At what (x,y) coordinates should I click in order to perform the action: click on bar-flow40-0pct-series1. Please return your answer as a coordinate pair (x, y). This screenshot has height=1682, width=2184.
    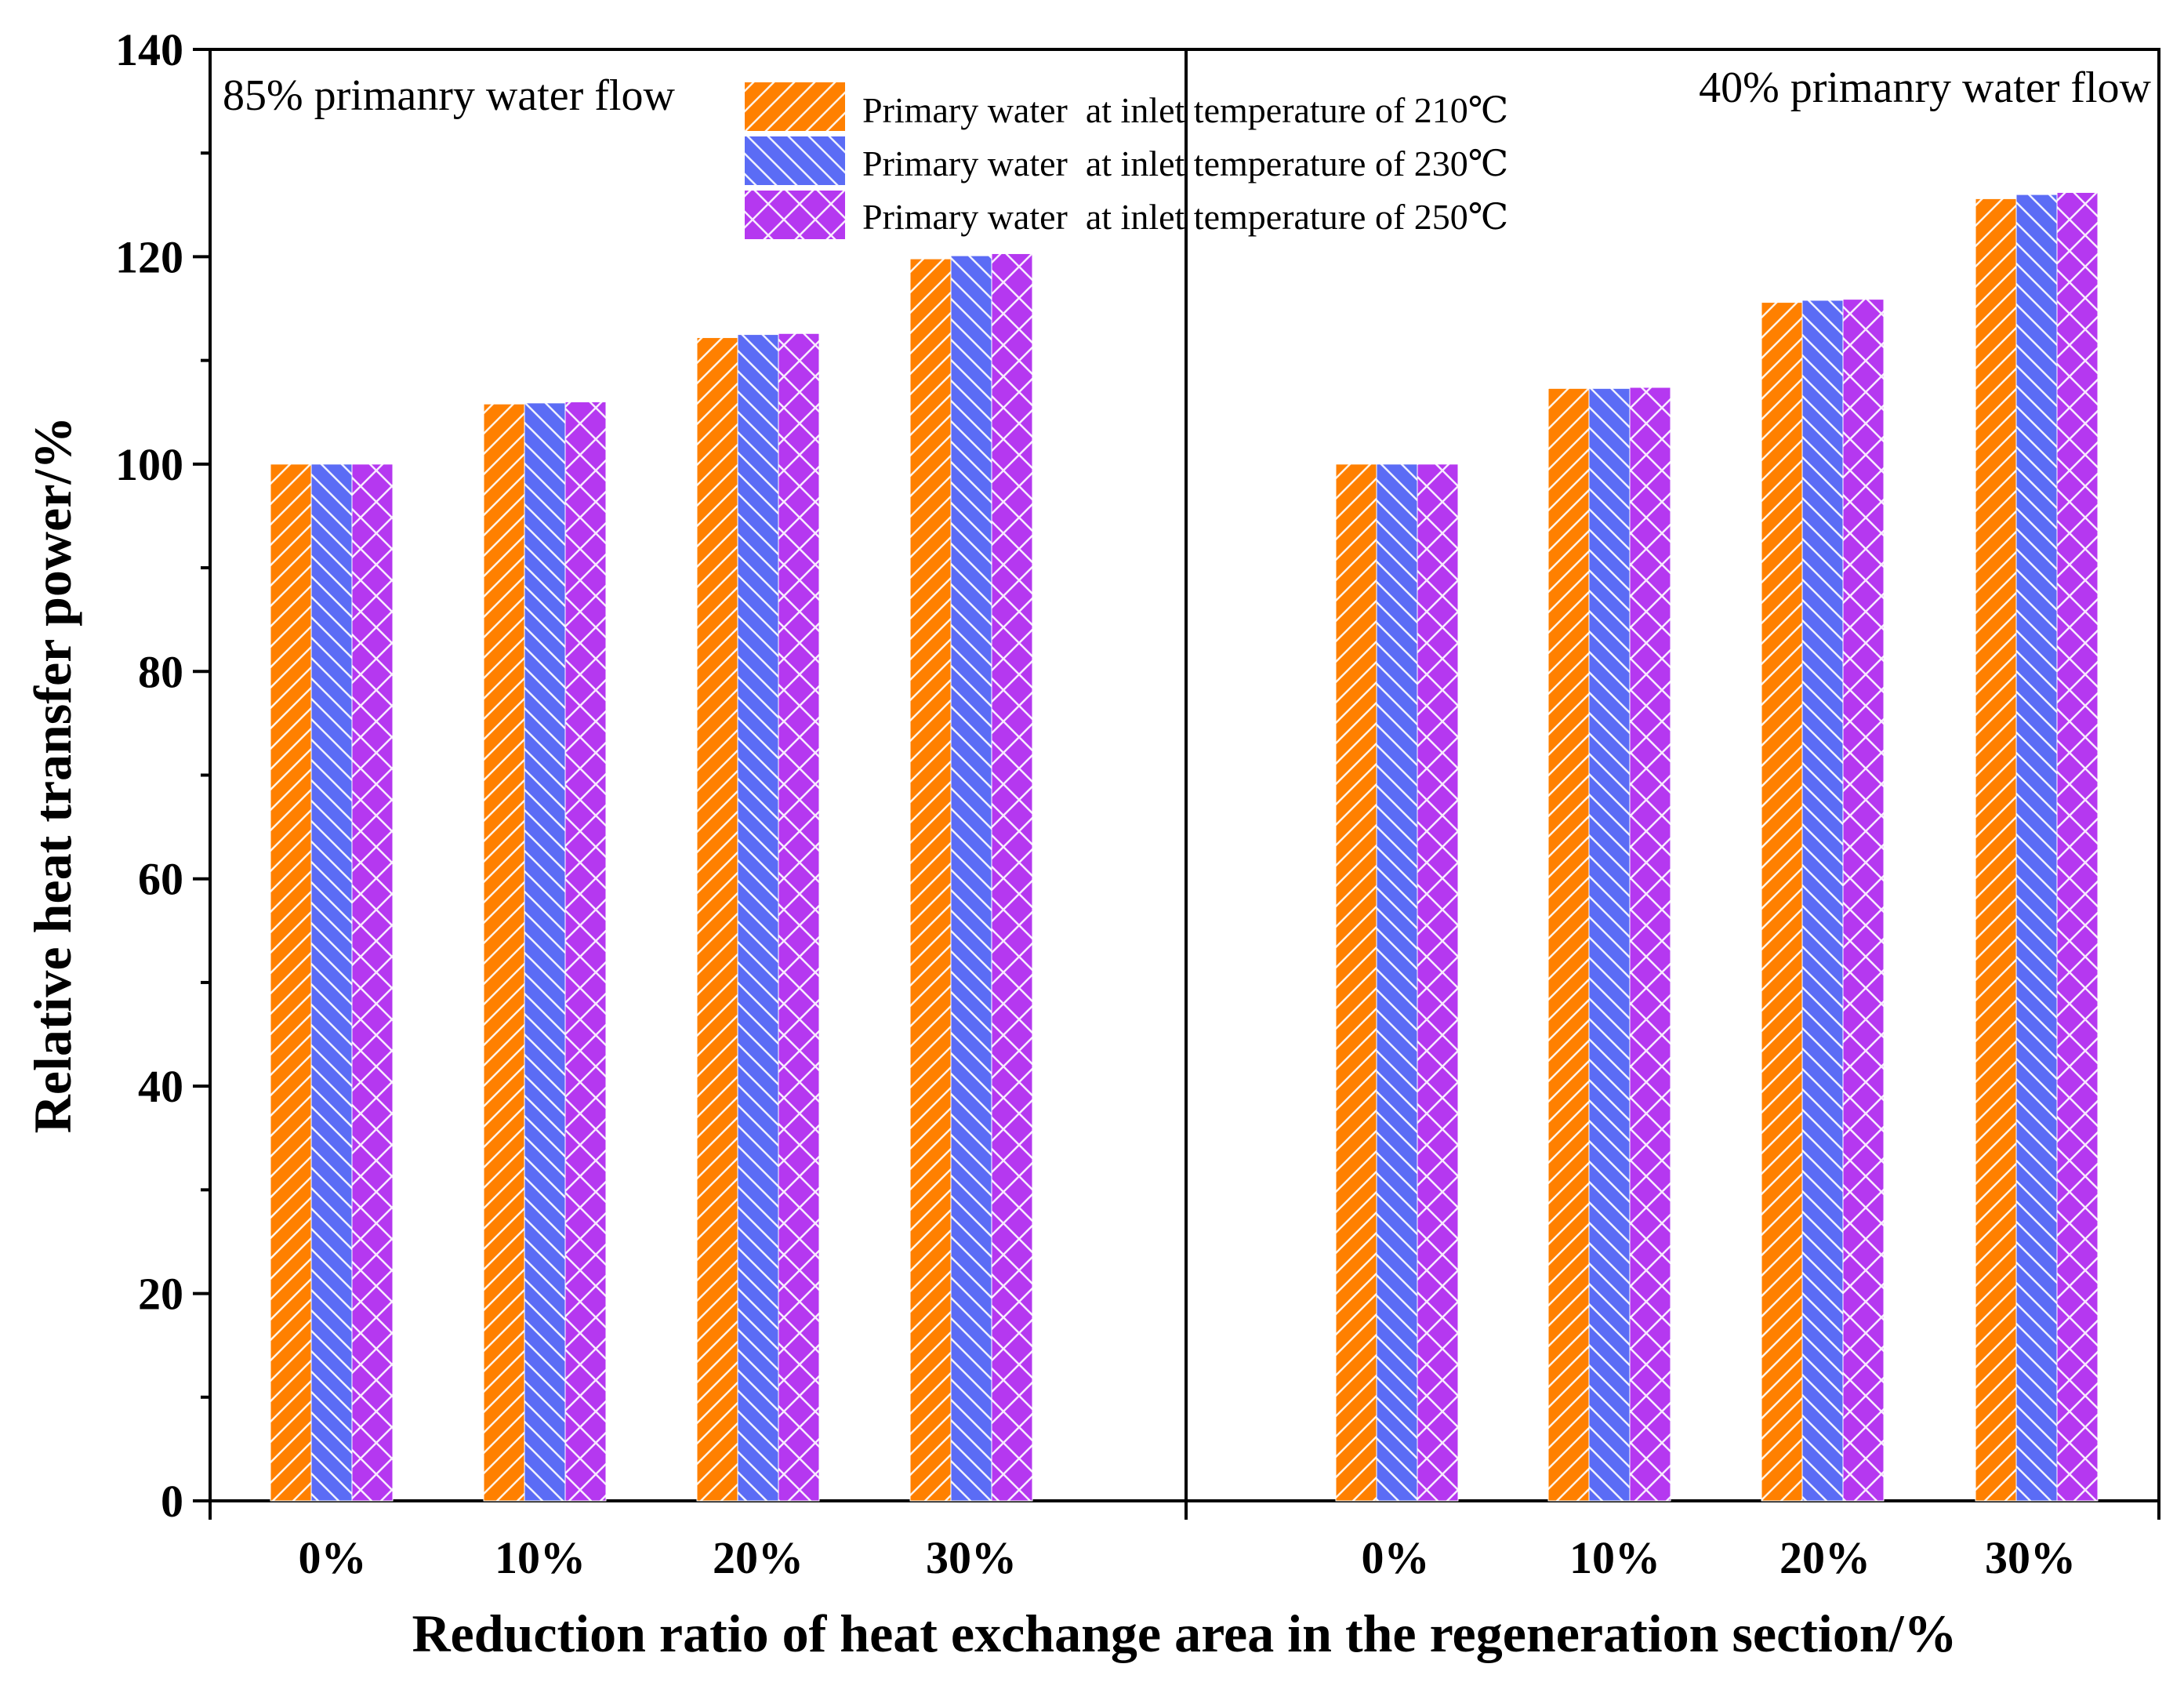
    Looking at the image, I should click on (1356, 983).